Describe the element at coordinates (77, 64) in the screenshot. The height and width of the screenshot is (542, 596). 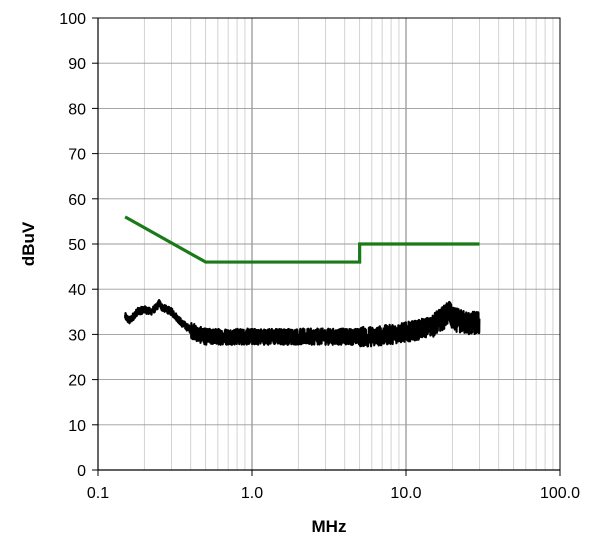
I see `y-tick-label: 90` at that location.